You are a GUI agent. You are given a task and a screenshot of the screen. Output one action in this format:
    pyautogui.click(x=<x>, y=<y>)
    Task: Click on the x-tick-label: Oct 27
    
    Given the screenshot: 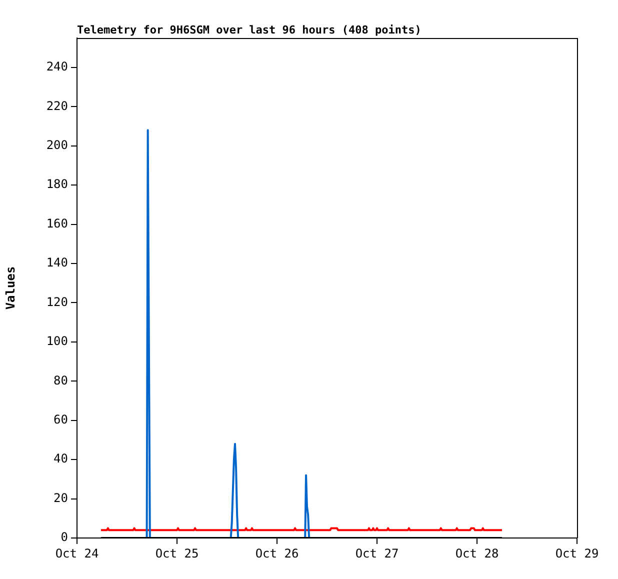 What is the action you would take?
    pyautogui.click(x=377, y=553)
    